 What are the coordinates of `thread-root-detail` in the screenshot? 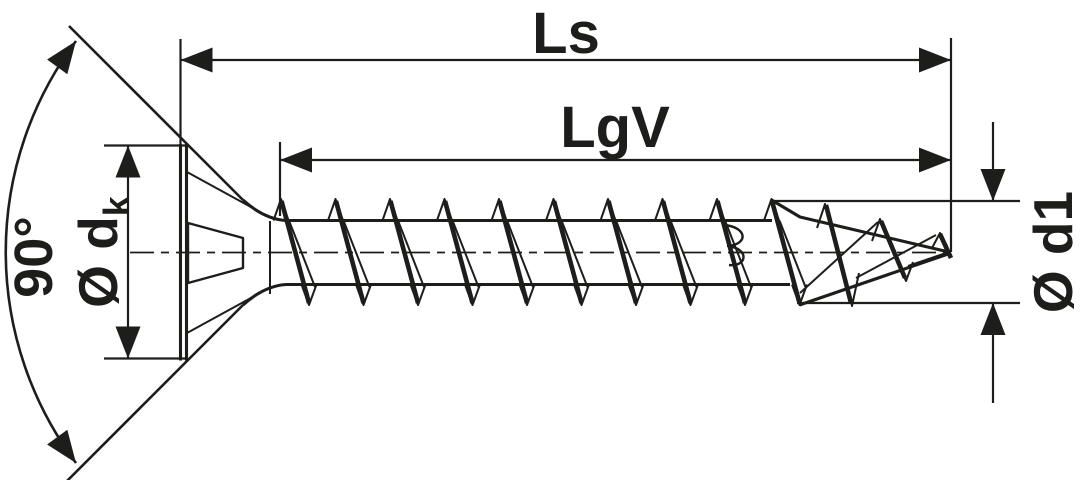 It's located at (734, 245).